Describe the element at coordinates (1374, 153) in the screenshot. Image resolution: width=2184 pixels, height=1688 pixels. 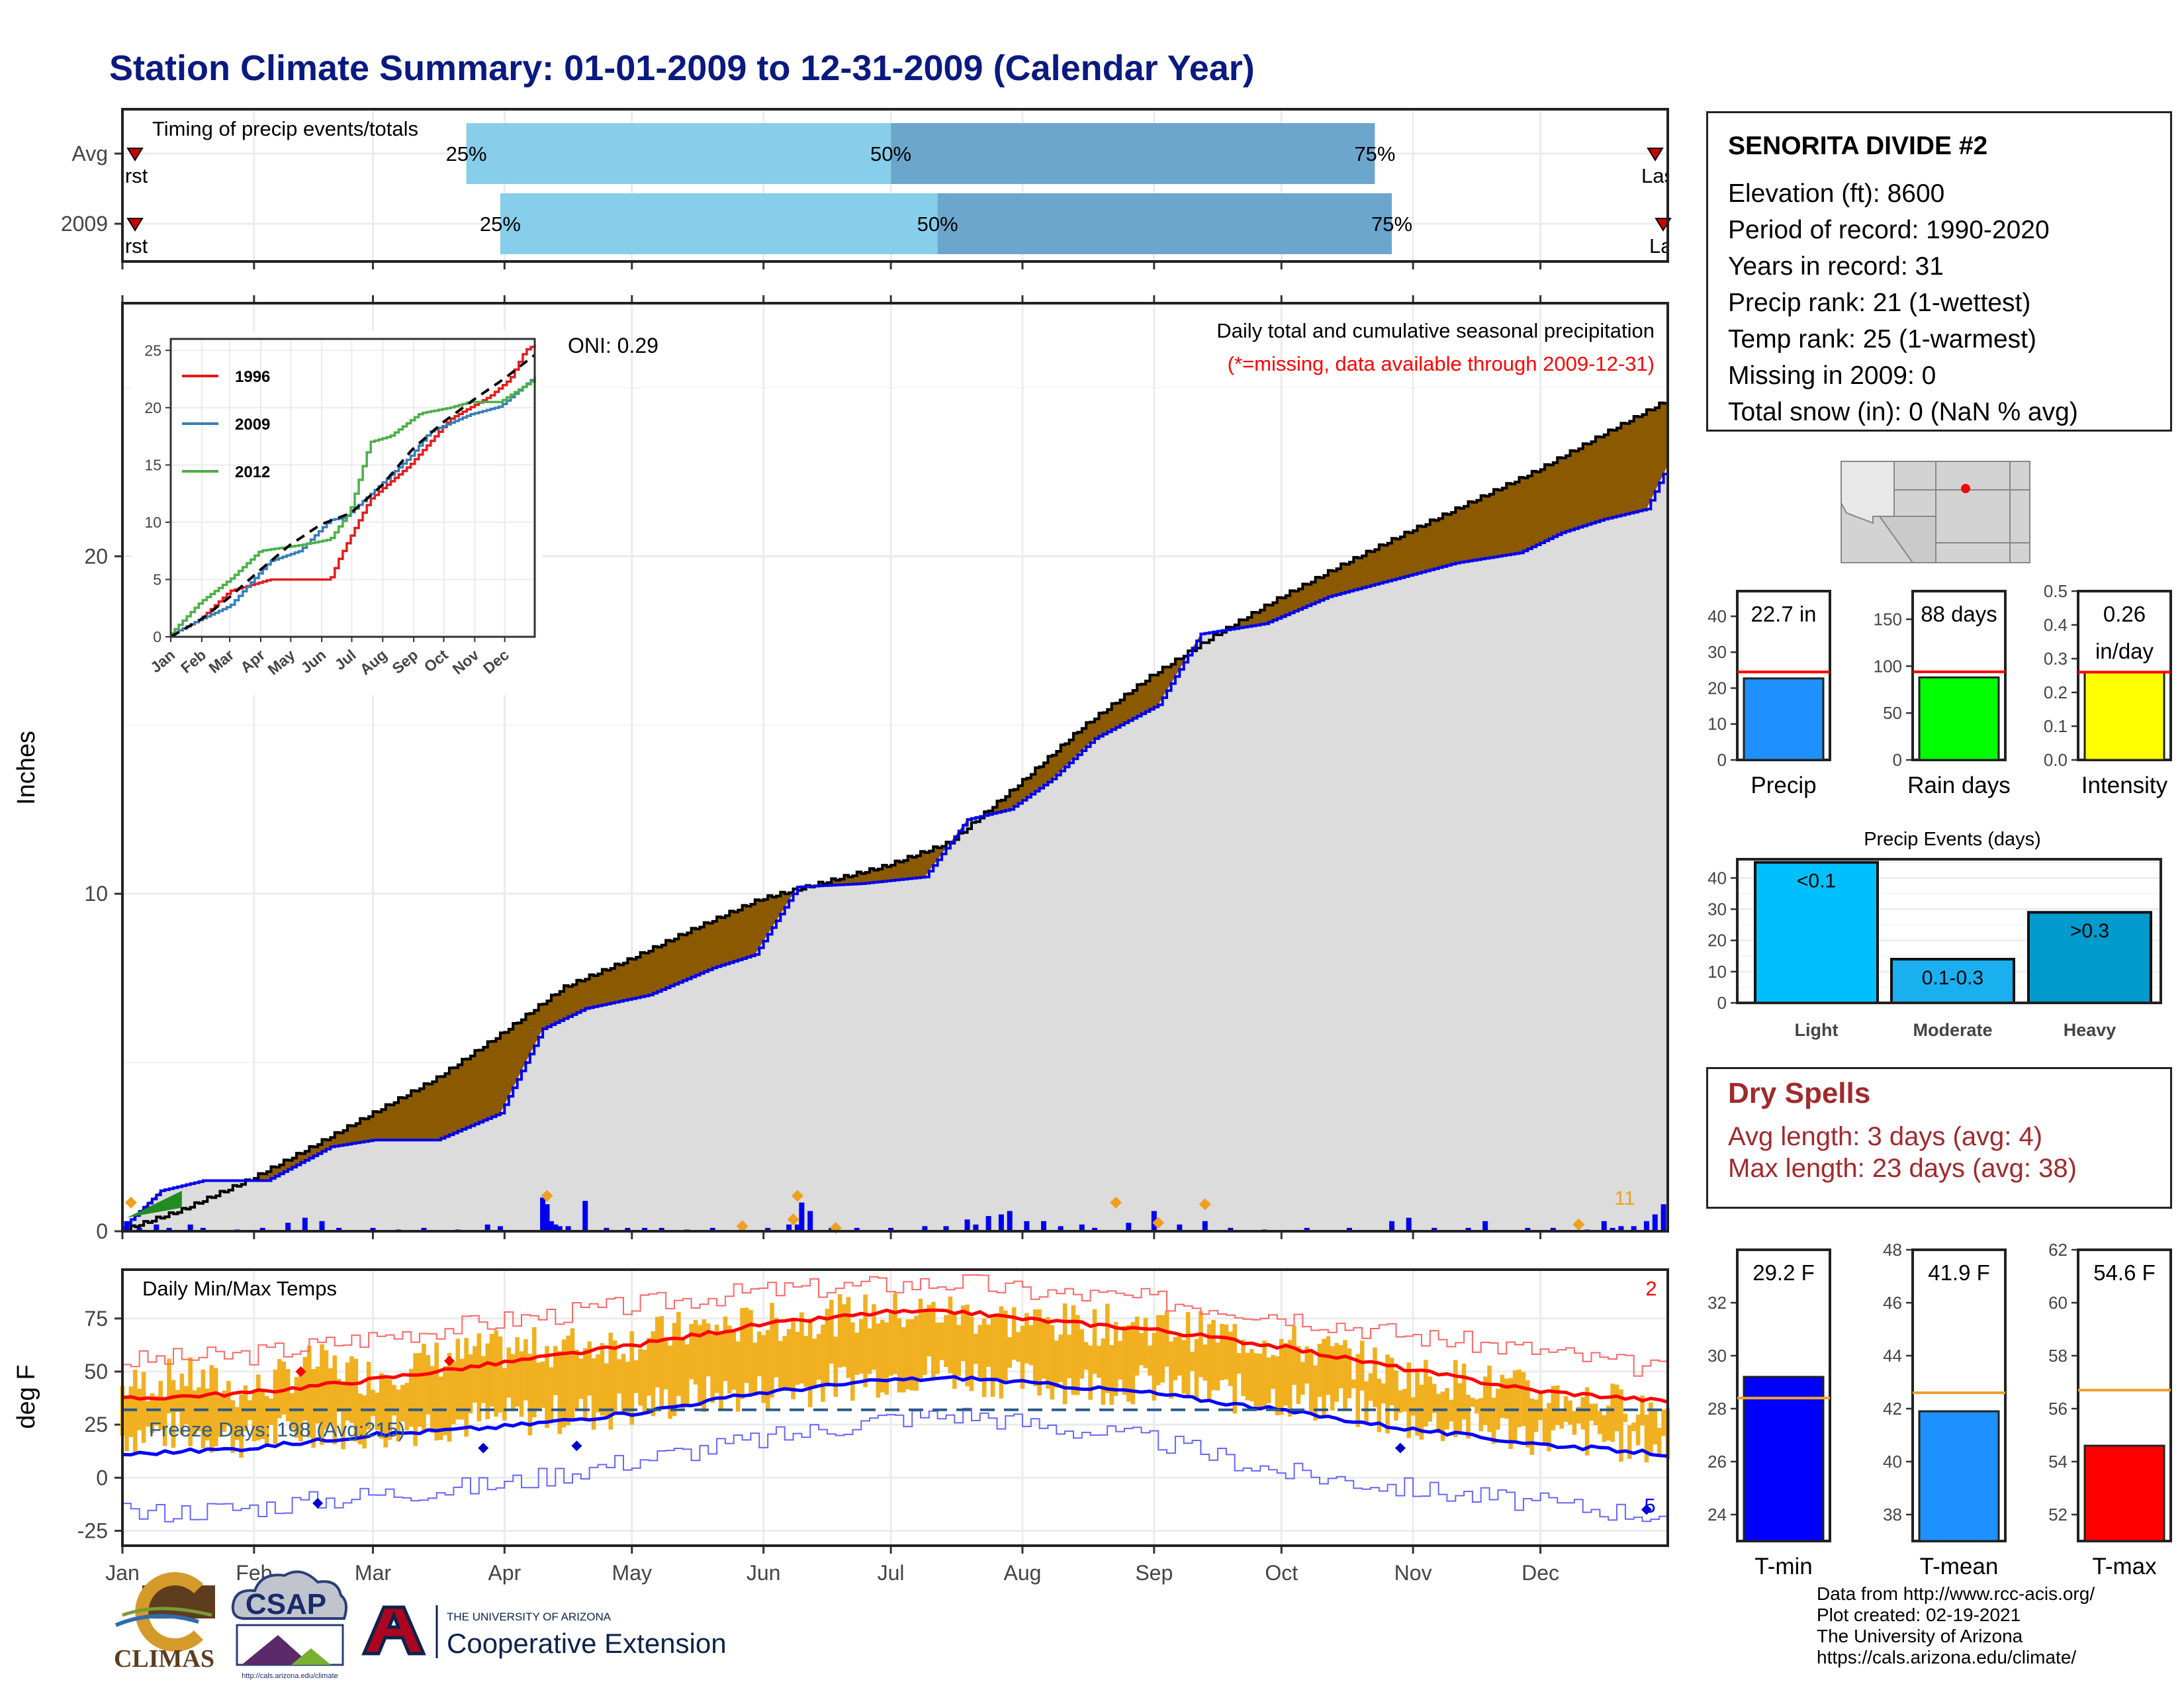
I see `timing-label-75: 75%` at that location.